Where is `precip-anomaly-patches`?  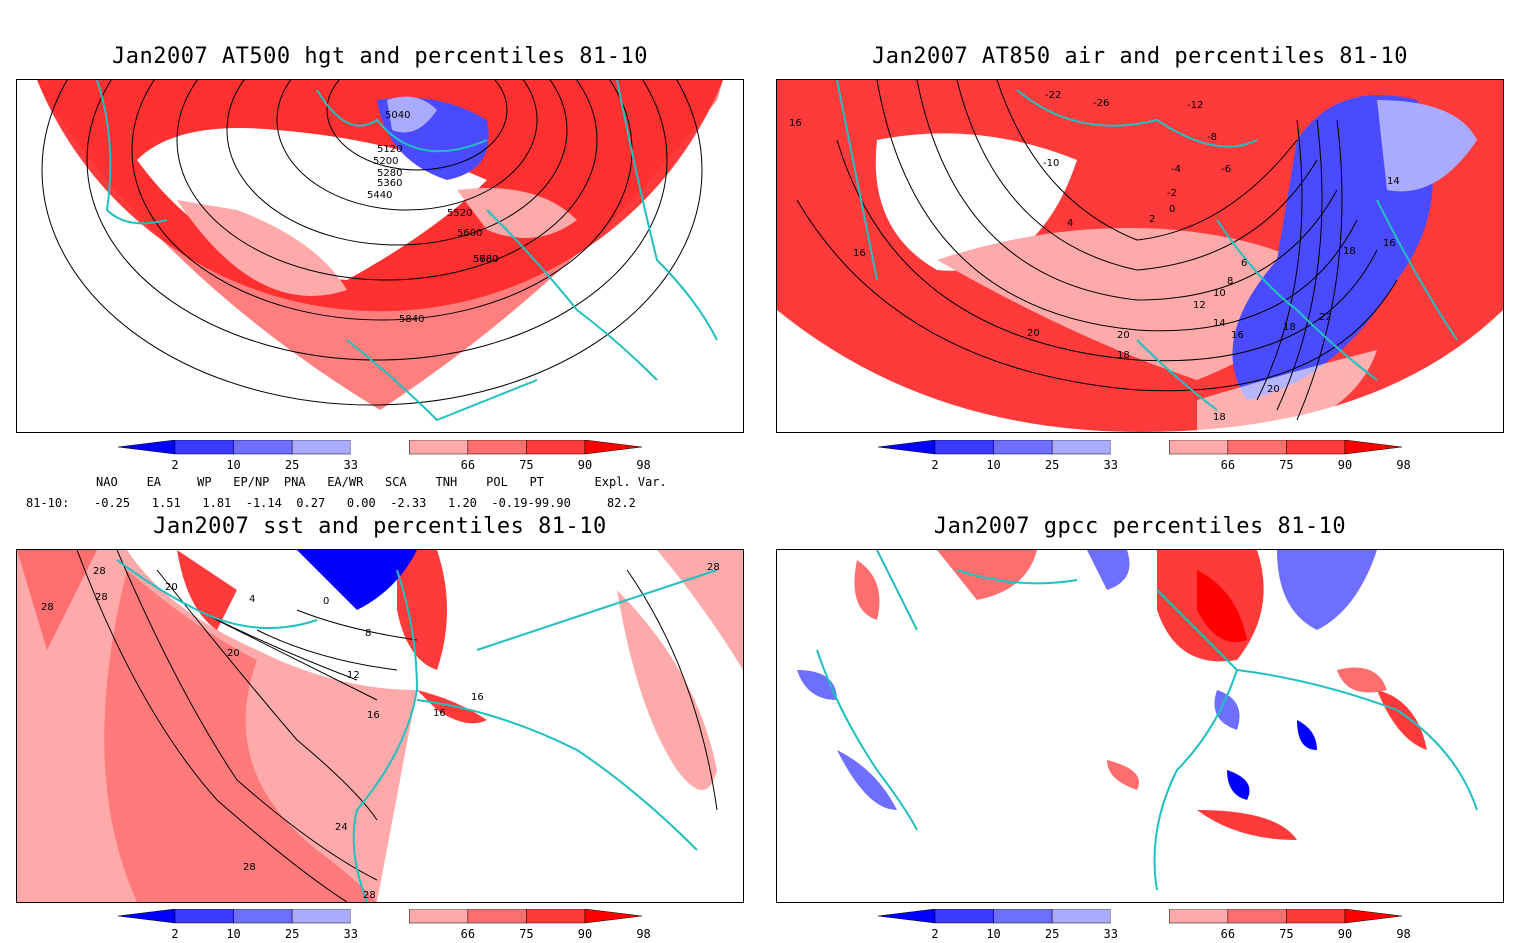 precip-anomaly-patches is located at coordinates (1112, 695).